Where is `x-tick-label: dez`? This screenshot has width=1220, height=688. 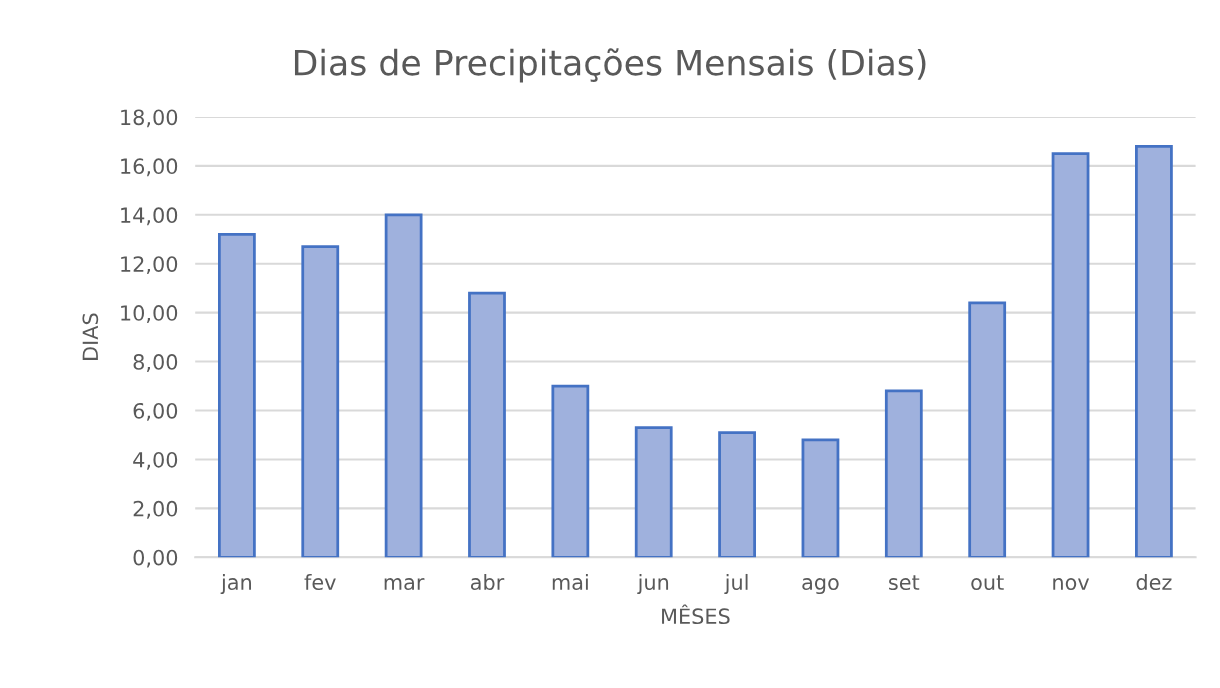
x-tick-label: dez is located at coordinates (1154, 582).